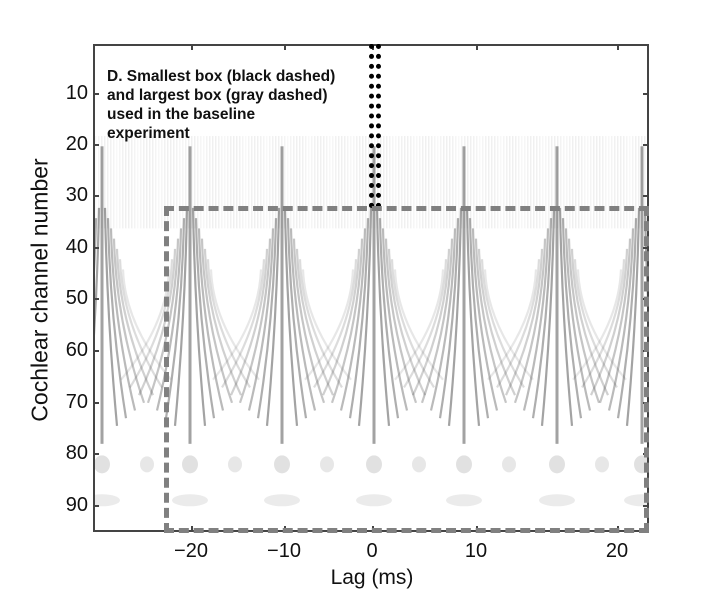 Image resolution: width=718 pixels, height=600 pixels. What do you see at coordinates (76, 402) in the screenshot?
I see `y-tick-label: 70` at bounding box center [76, 402].